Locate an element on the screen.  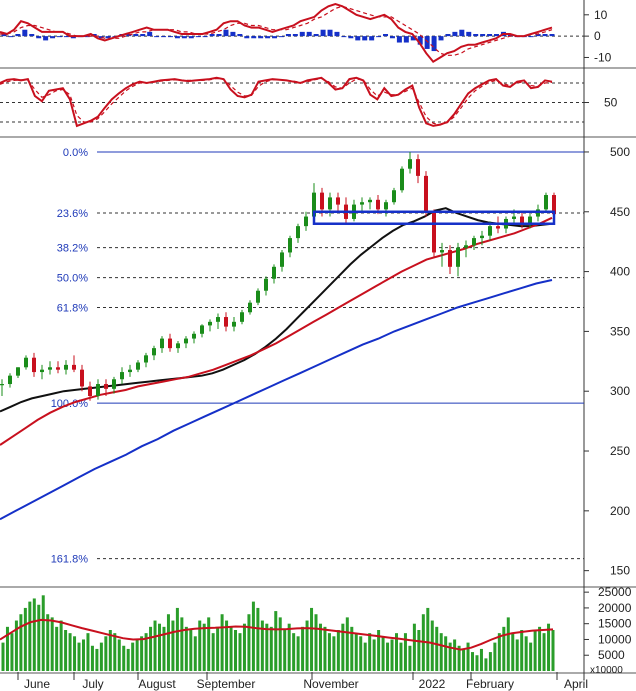
stochastic-d-line is located at coordinates (276, 101).